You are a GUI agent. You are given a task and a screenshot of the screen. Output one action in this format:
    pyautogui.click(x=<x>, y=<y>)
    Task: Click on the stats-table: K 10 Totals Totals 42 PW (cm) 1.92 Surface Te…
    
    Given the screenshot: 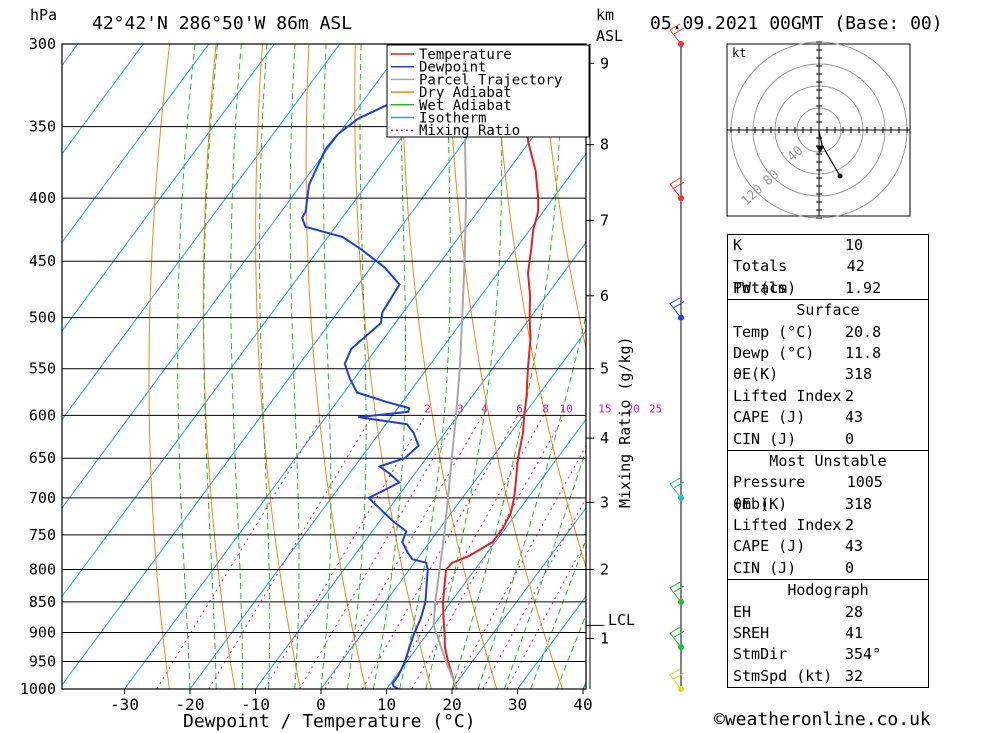 What is the action you would take?
    pyautogui.click(x=828, y=461)
    